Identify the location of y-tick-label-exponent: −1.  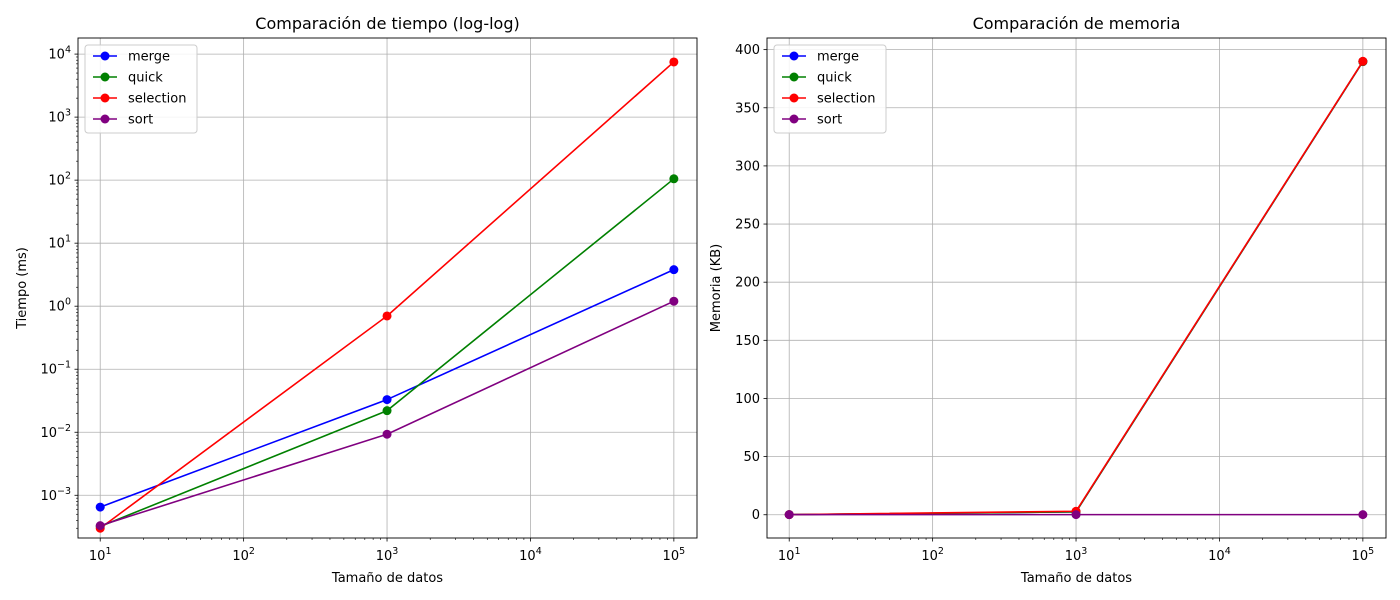
(64, 365).